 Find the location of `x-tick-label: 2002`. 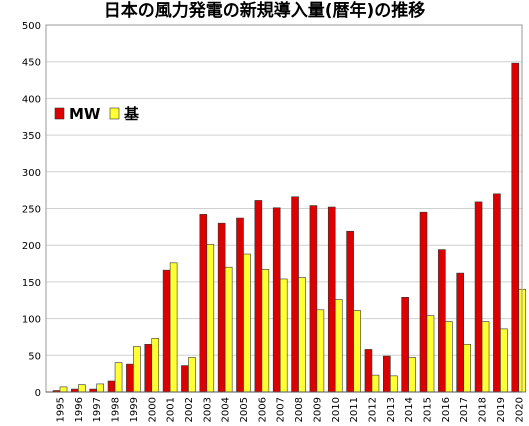

x-tick-label: 2002 is located at coordinates (189, 409).